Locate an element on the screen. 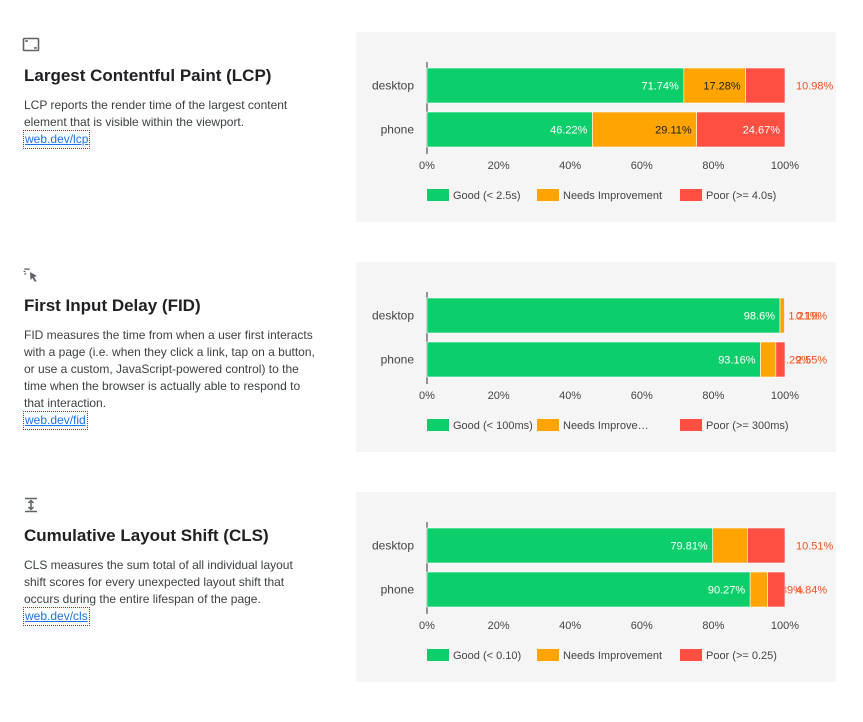 The height and width of the screenshot is (722, 863). data-label: 71.74% is located at coordinates (661, 87).